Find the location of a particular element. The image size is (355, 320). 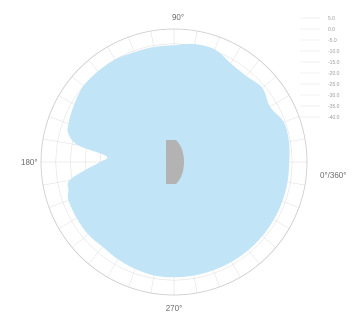

radial-tick-label: -25.0 is located at coordinates (334, 85).